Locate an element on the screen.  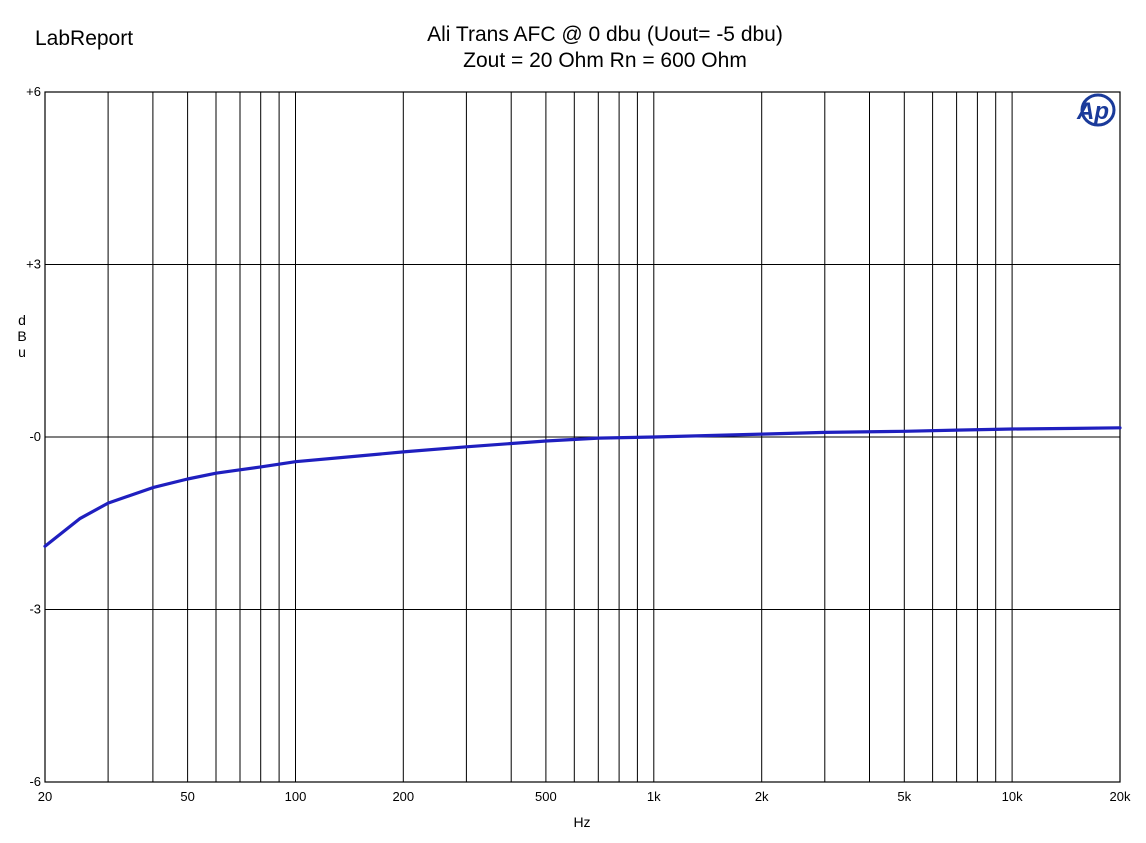
x-tick-label: 200 is located at coordinates (403, 796).